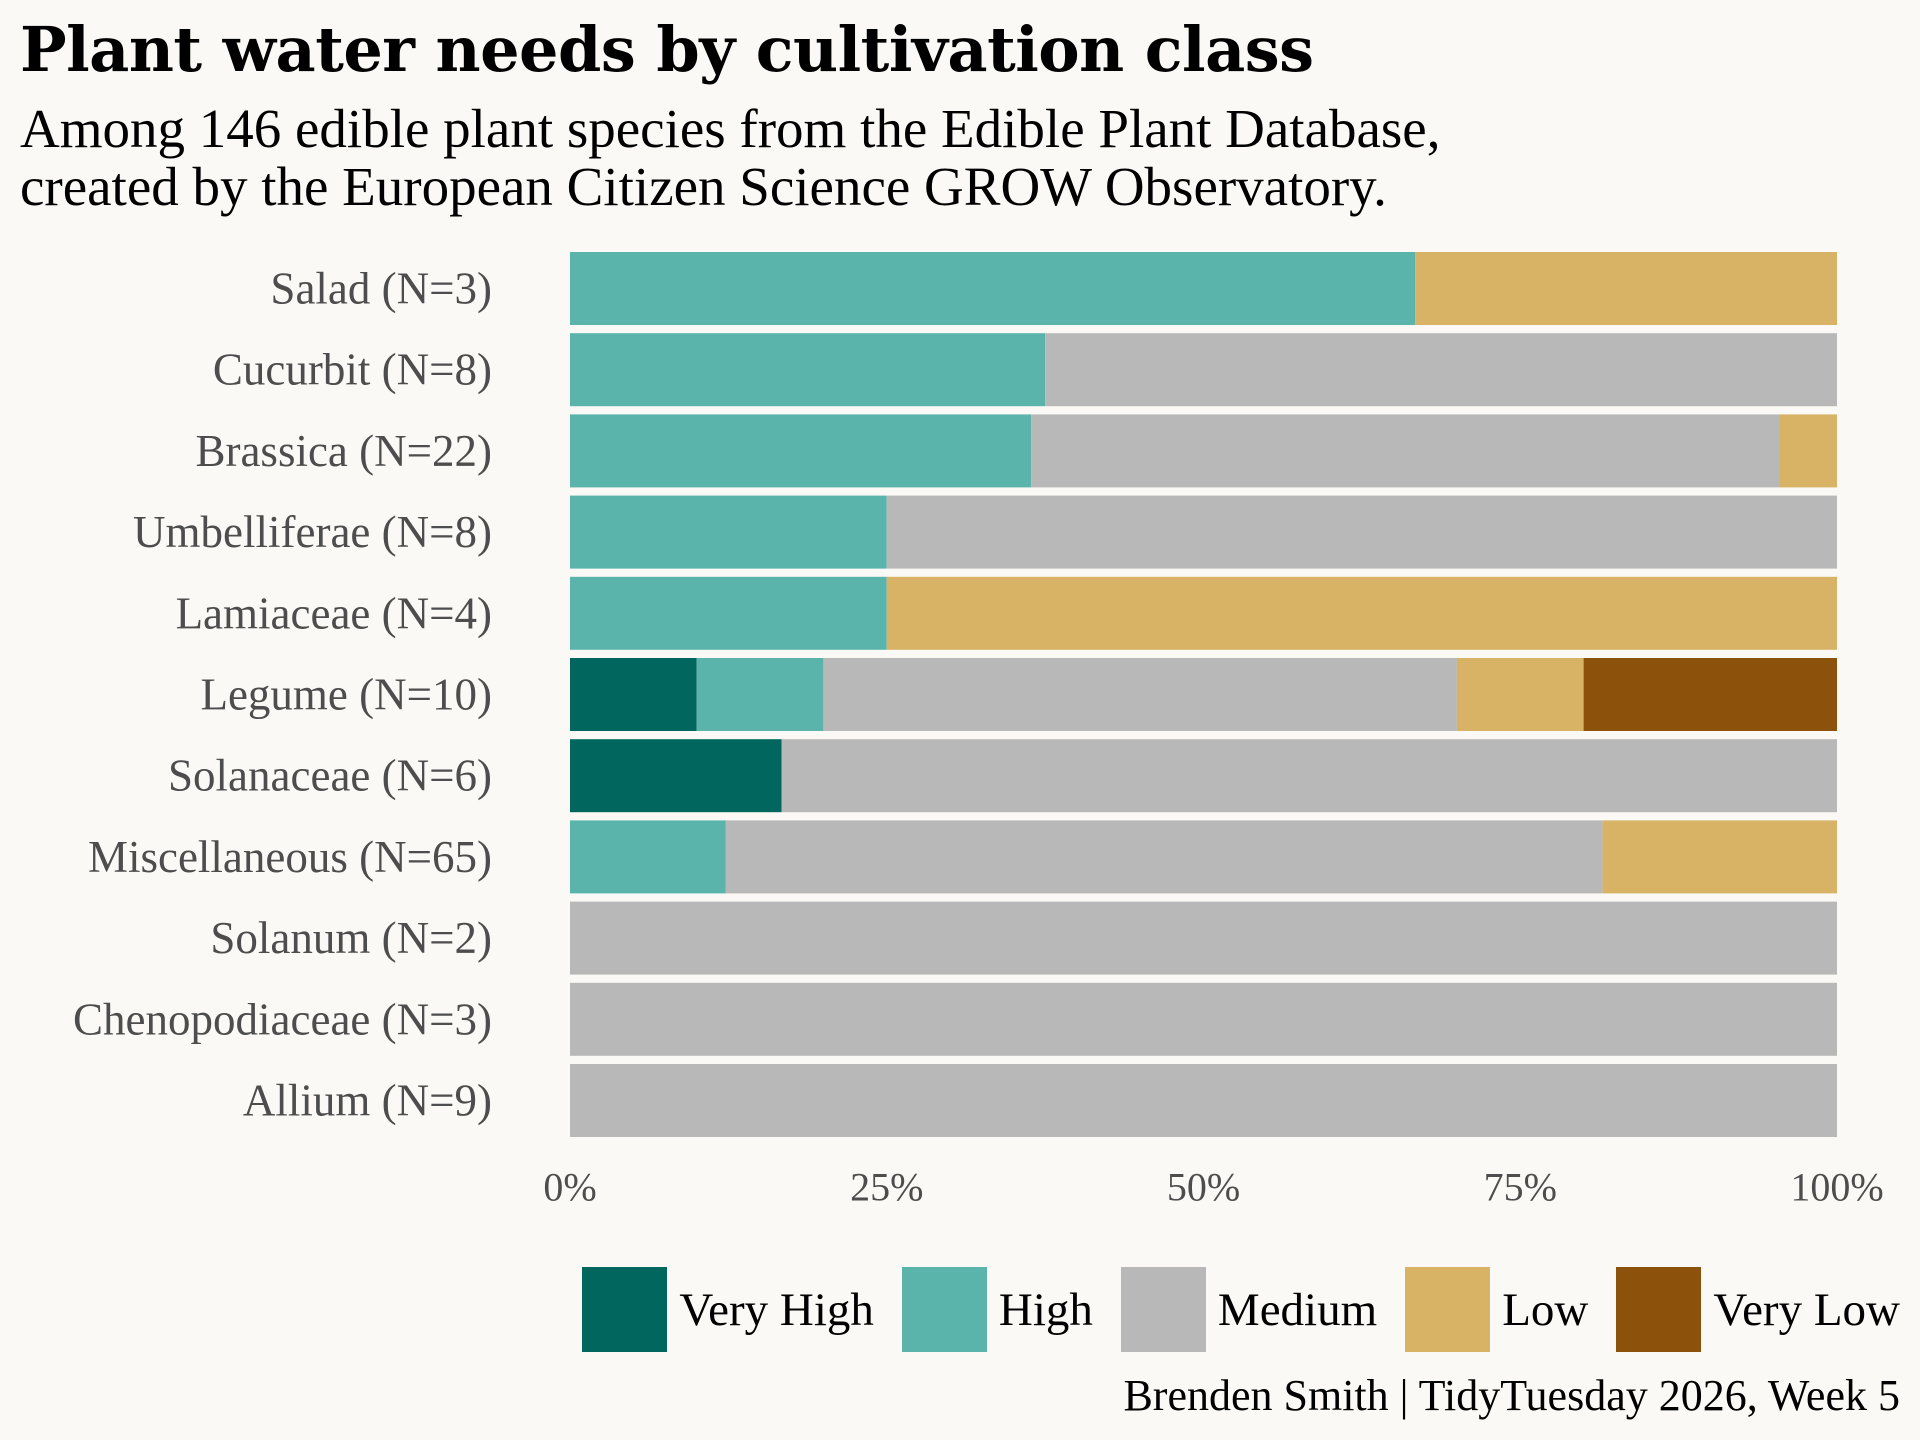 The image size is (1920, 1440). Describe the element at coordinates (1806, 1309) in the screenshot. I see `legend-label-very-low: Very Low` at that location.